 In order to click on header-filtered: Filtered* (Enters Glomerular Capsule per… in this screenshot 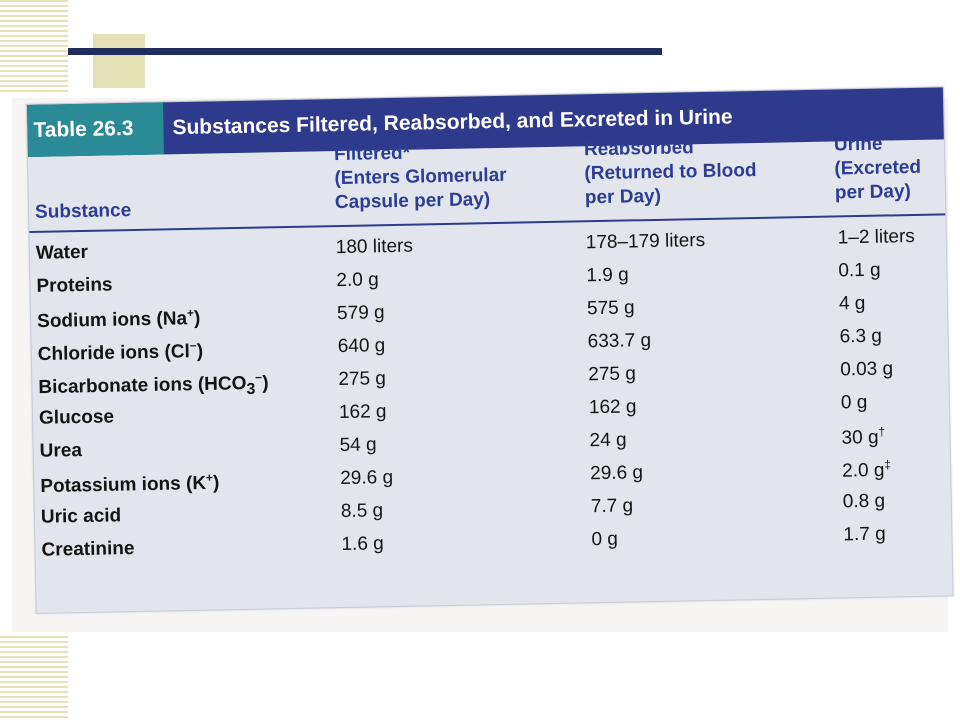, I will do `click(420, 177)`.